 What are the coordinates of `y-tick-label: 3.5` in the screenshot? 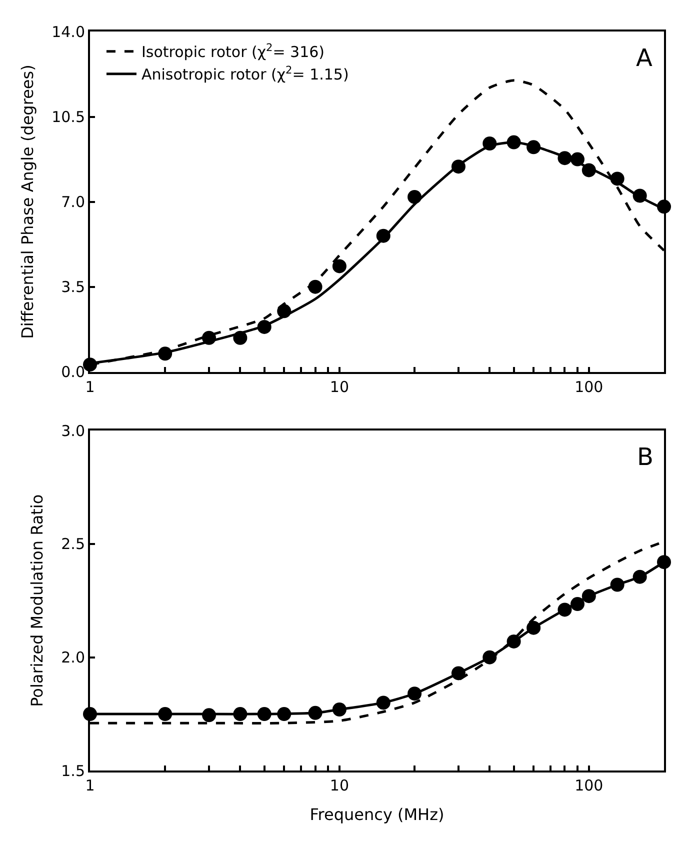 It's located at (73, 287).